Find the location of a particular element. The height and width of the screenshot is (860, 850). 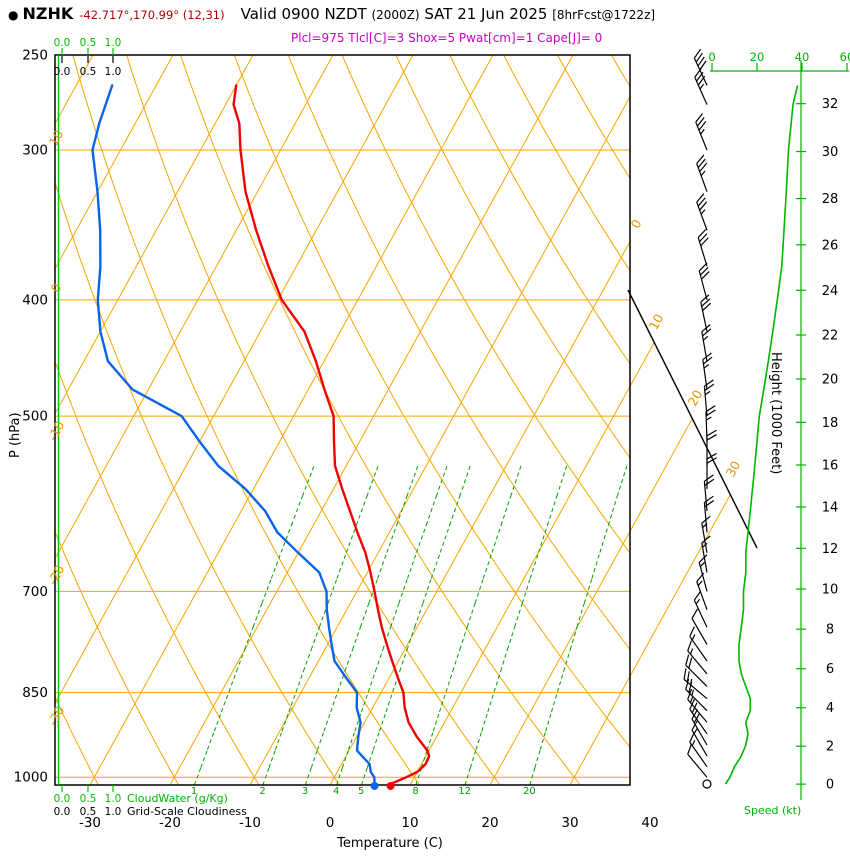

svg-text: 60 is located at coordinates (845, 57).